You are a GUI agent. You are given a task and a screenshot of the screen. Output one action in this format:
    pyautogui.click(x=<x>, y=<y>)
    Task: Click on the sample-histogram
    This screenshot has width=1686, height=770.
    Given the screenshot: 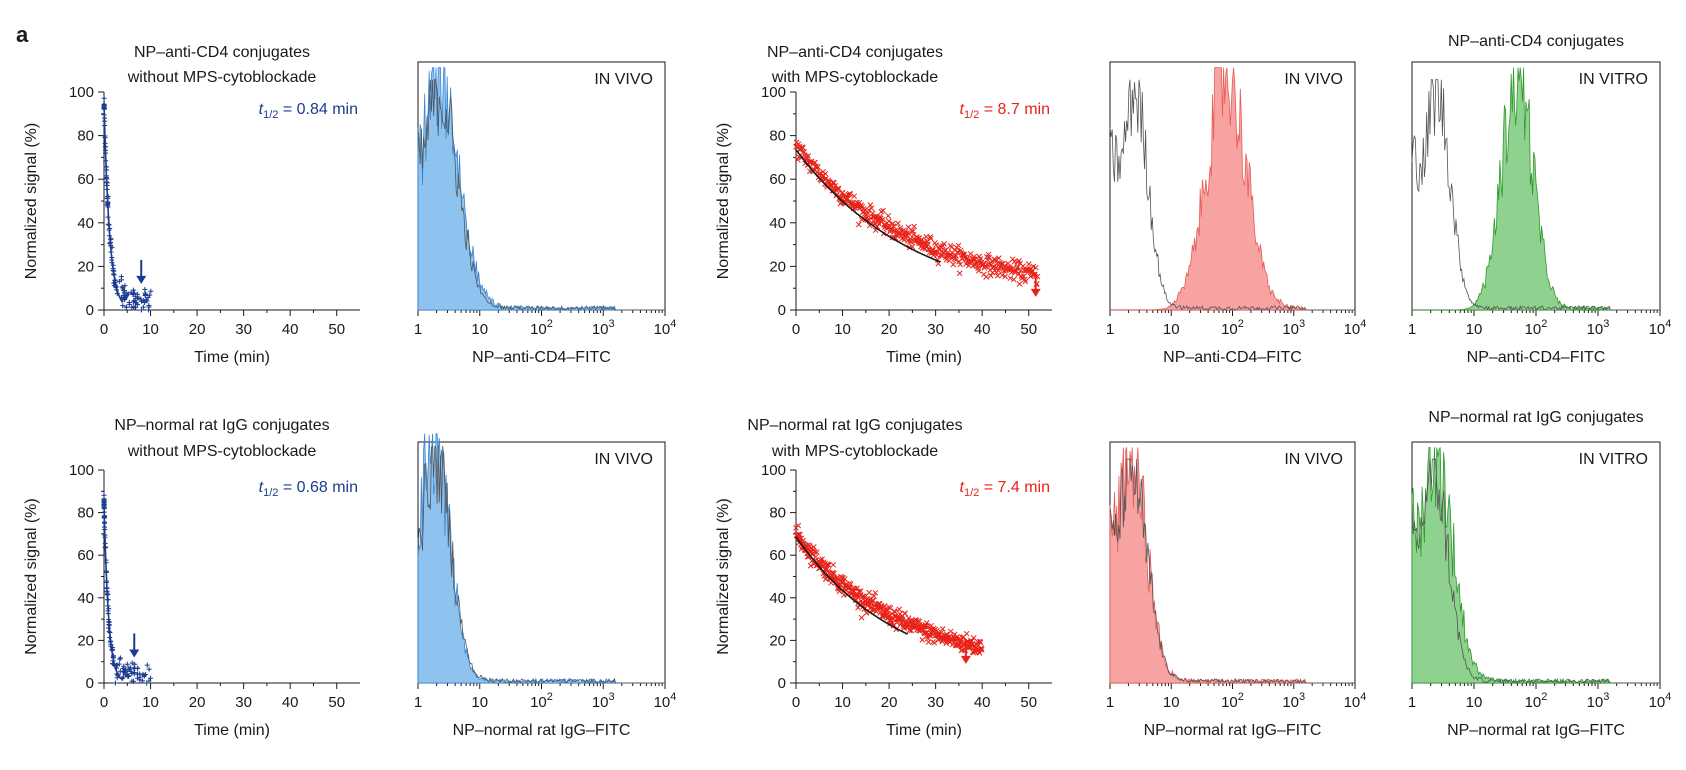 What is the action you would take?
    pyautogui.click(x=1535, y=566)
    